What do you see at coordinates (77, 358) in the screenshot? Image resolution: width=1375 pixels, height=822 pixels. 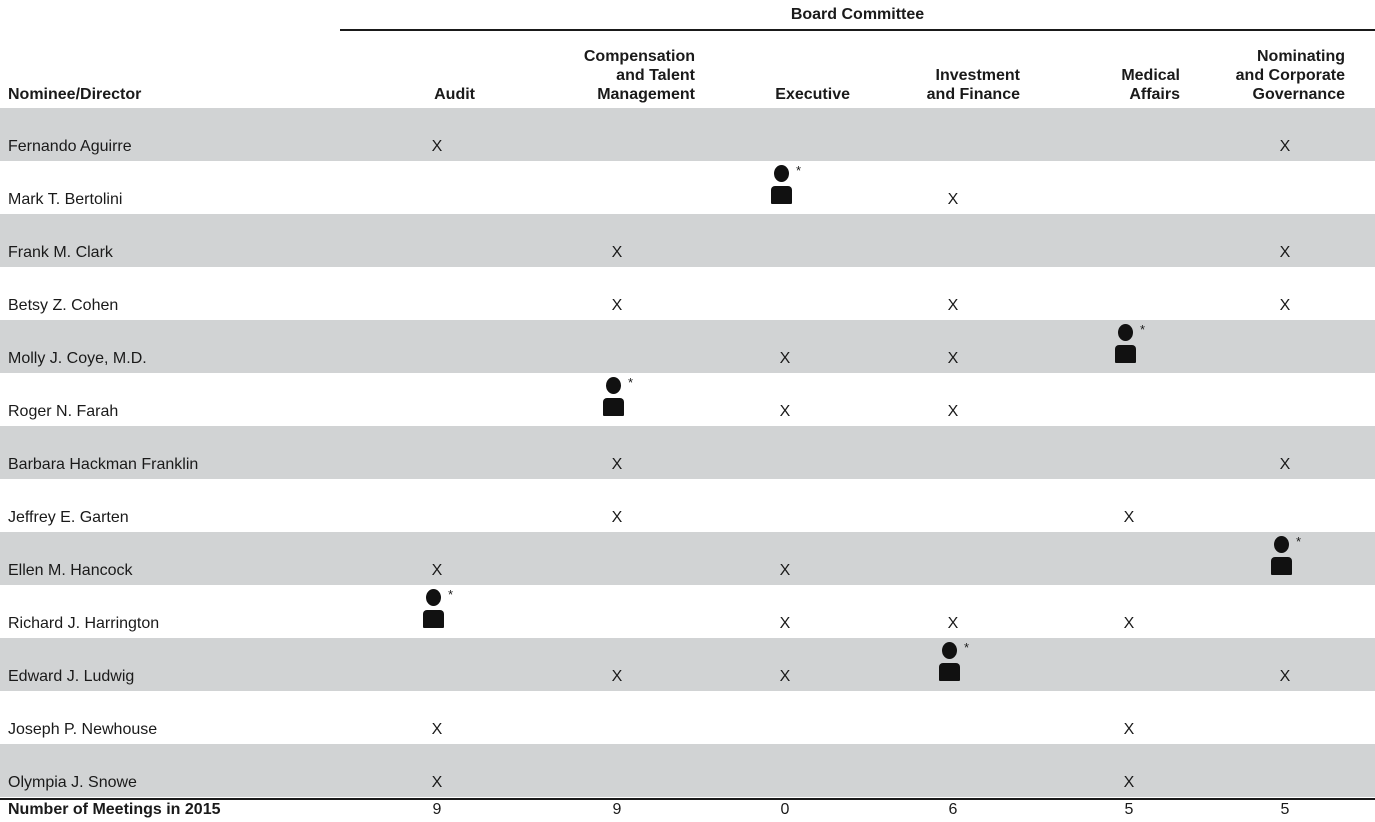 I see `director-name: Molly J. Coye, M.D.` at bounding box center [77, 358].